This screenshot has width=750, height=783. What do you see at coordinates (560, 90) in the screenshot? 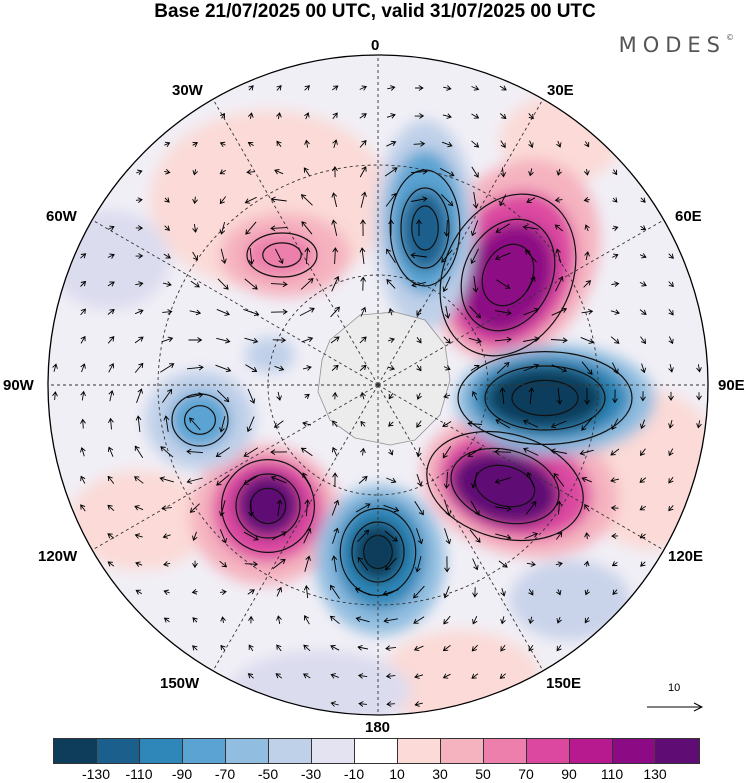
I see `label-lon-30e: 30E` at bounding box center [560, 90].